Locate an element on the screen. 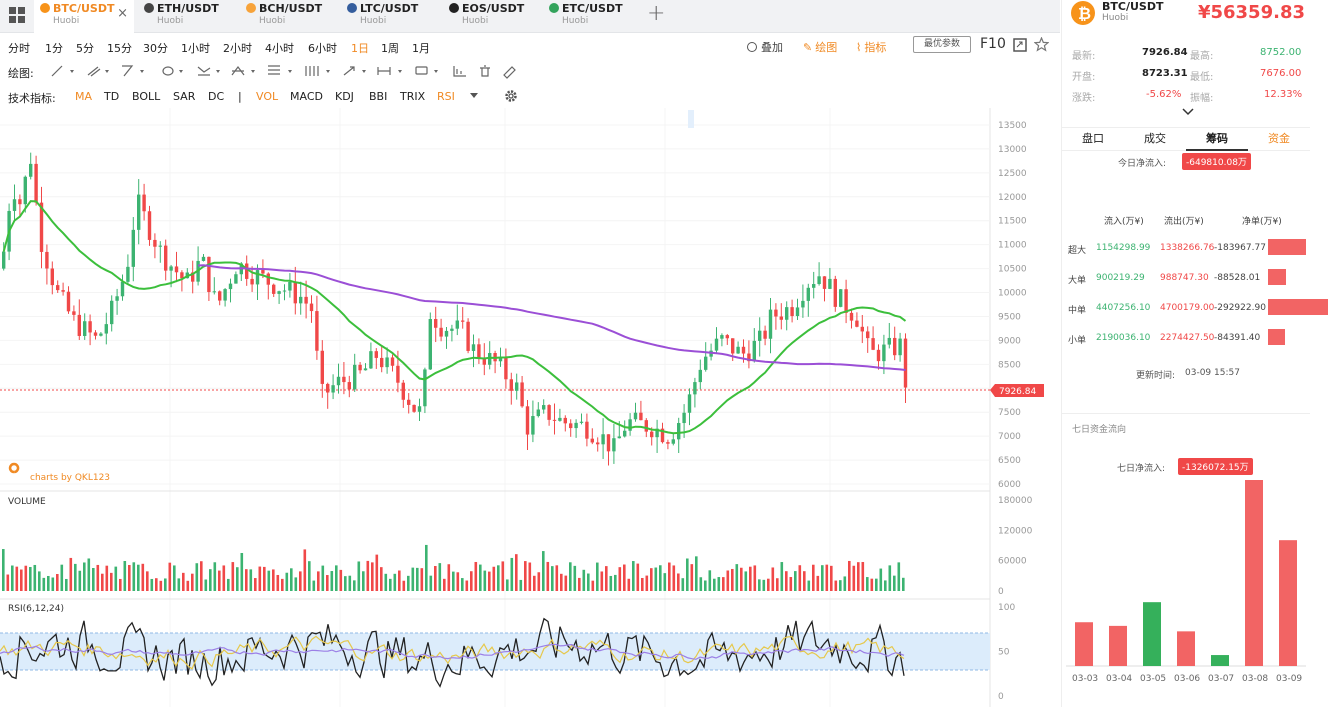 This screenshot has height=707, width=1329. price-tick: 10500 is located at coordinates (1012, 270).